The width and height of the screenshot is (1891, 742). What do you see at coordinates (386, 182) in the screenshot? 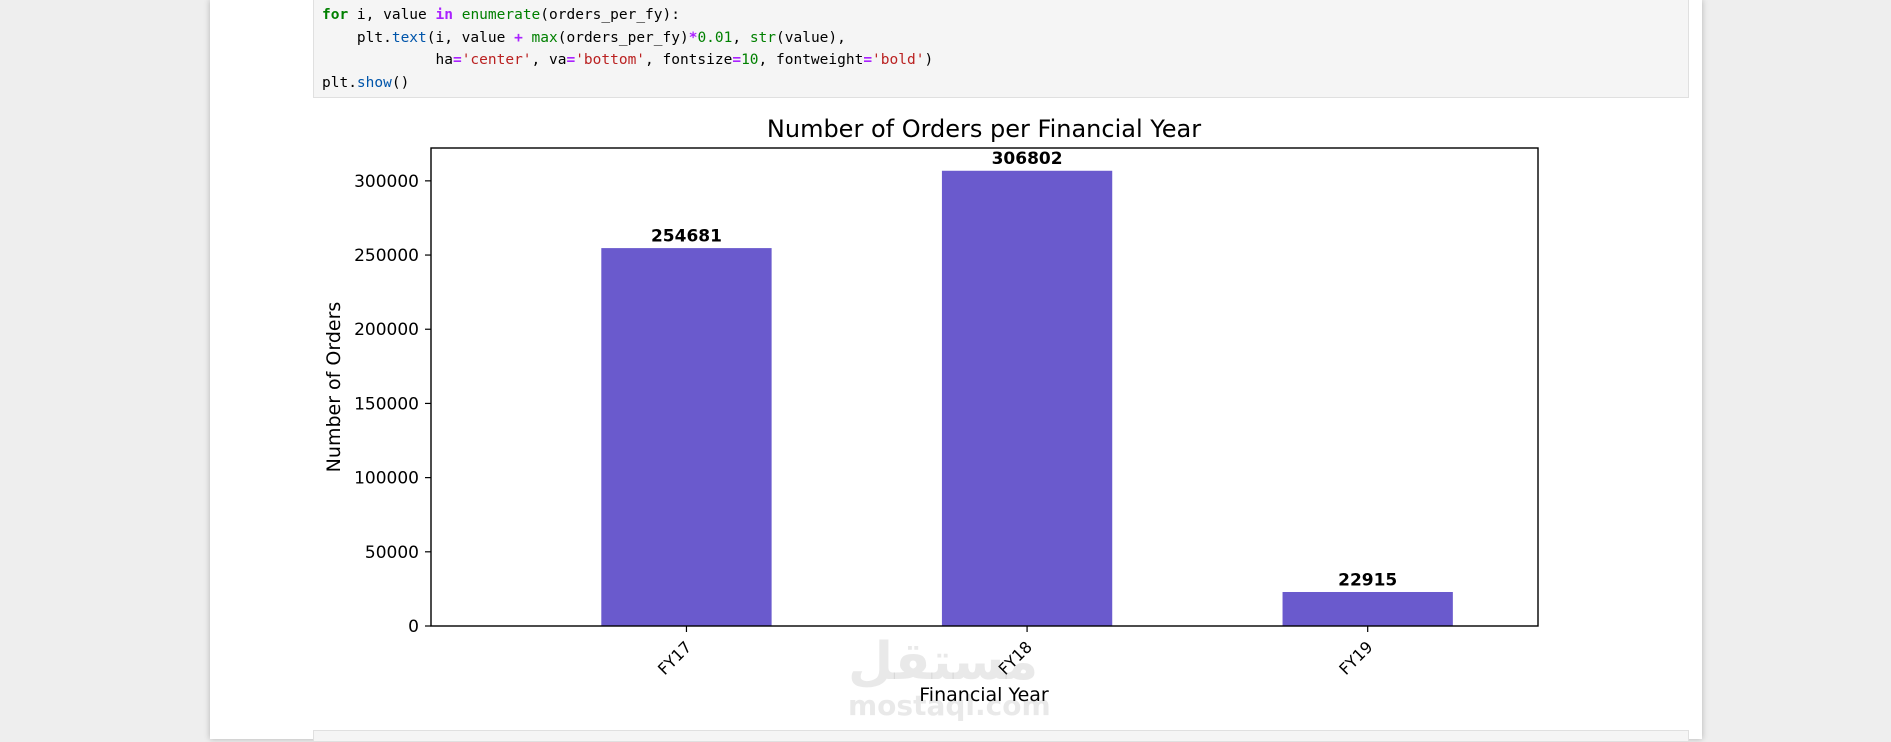
I see `y-tick-label: 300000` at bounding box center [386, 182].